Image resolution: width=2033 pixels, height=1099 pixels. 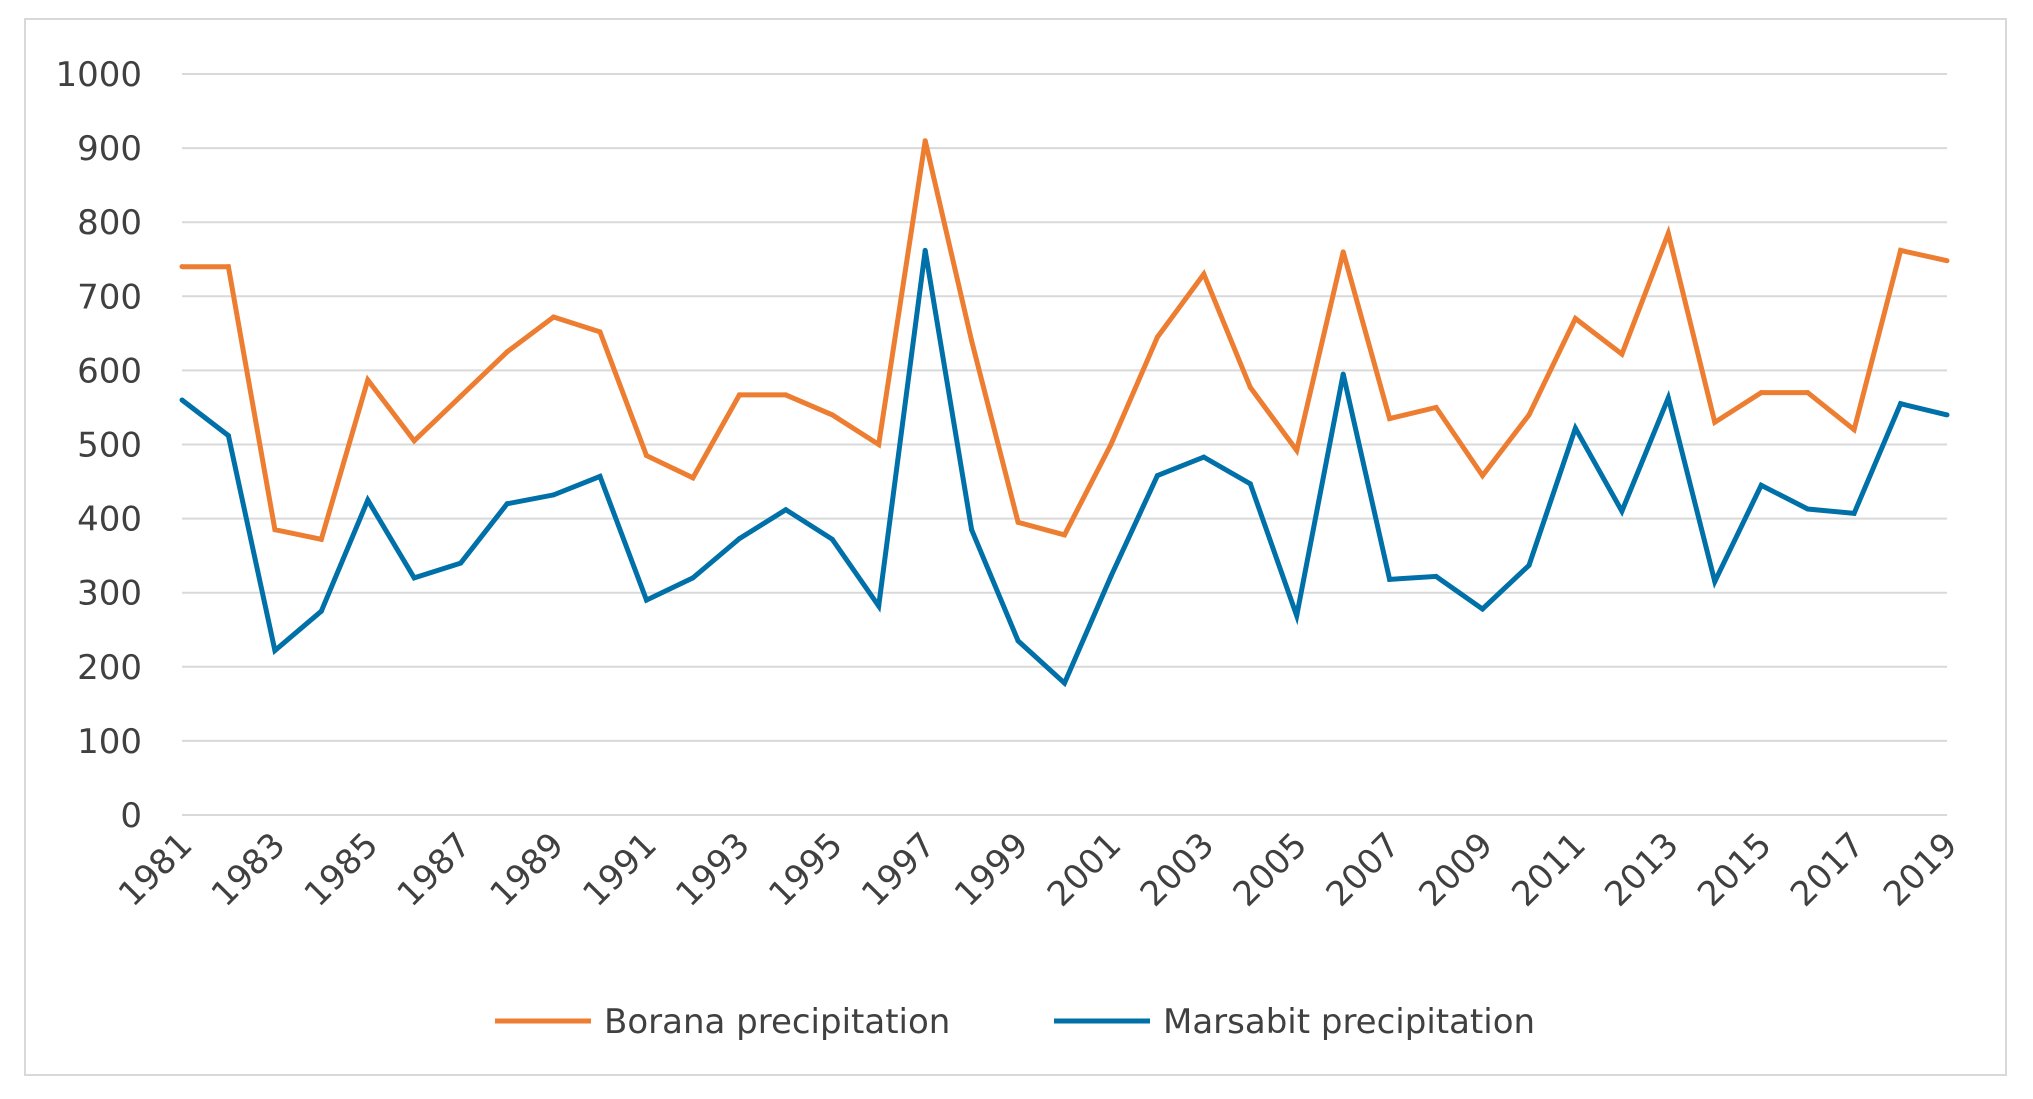 I want to click on x-tick-label: 1991, so click(x=619, y=869).